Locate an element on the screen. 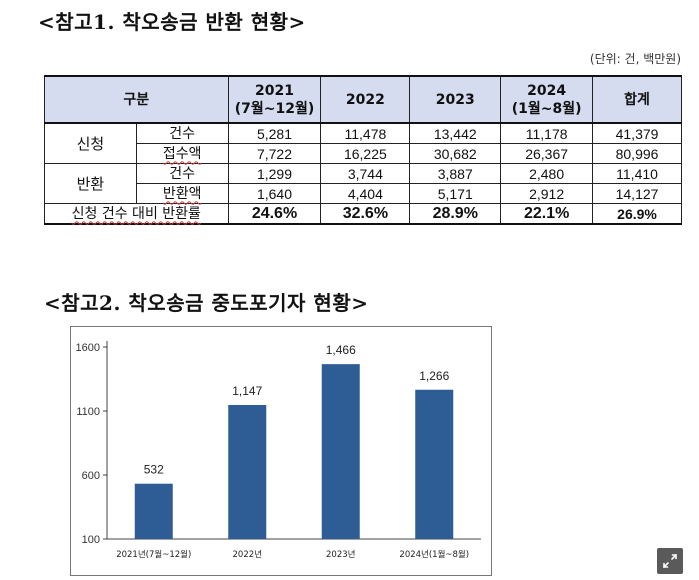  table-row: 접수액 7,722 16,225 30,682 26,367 80,996 is located at coordinates (363, 153).